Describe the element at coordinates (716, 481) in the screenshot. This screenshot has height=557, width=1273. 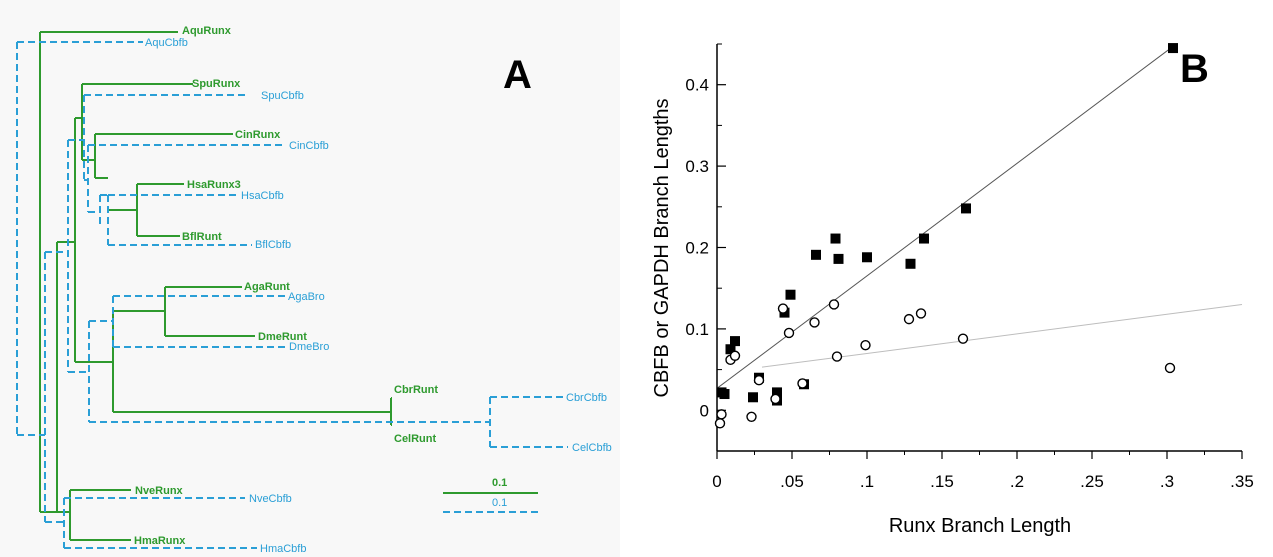
I see `x-tick-label: 0` at that location.